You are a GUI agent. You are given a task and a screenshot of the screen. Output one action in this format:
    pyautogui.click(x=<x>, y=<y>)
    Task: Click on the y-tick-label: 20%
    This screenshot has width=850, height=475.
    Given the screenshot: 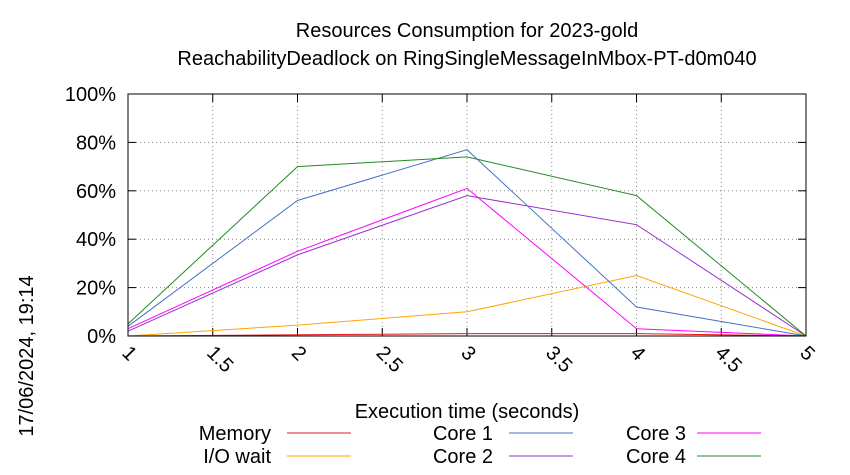 What is the action you would take?
    pyautogui.click(x=96, y=289)
    